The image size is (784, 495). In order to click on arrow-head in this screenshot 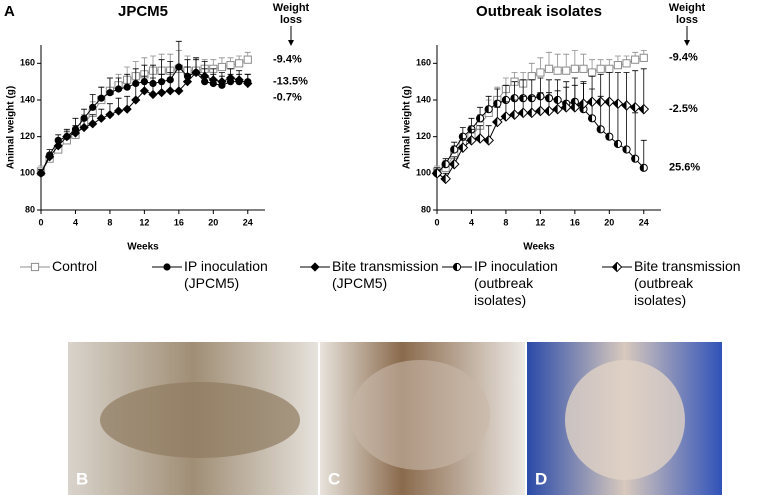, I will do `click(687, 43)`.